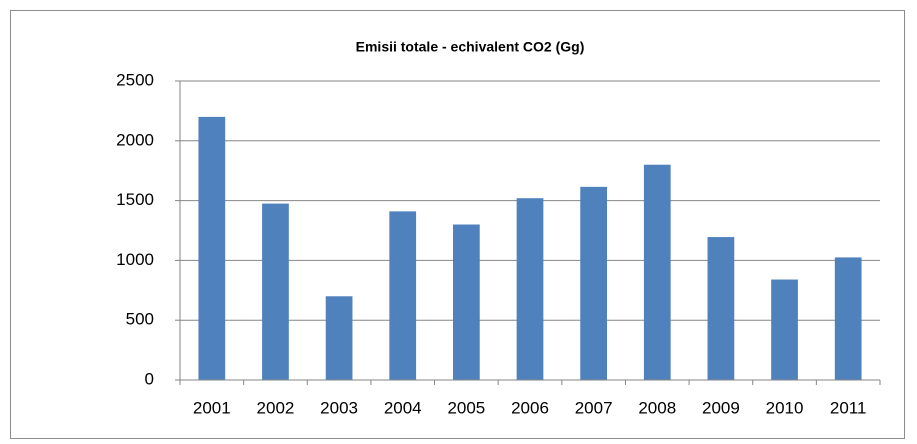 The height and width of the screenshot is (444, 917). Describe the element at coordinates (657, 407) in the screenshot. I see `x-tick-label: 2008` at that location.